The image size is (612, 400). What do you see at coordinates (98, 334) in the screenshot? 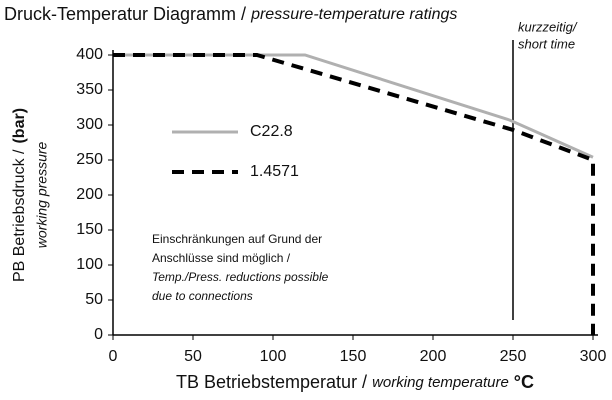
I see `y-tick-label: 0` at bounding box center [98, 334].